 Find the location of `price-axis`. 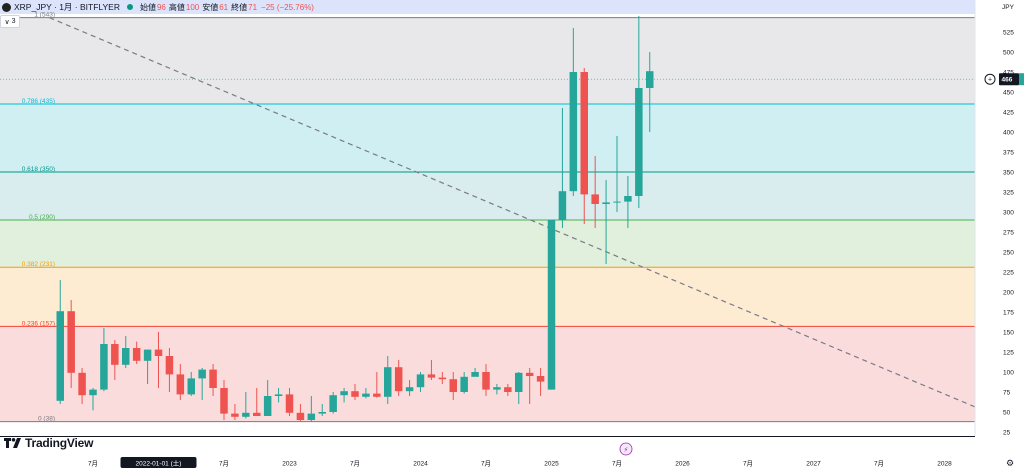

price-axis is located at coordinates (999, 218).